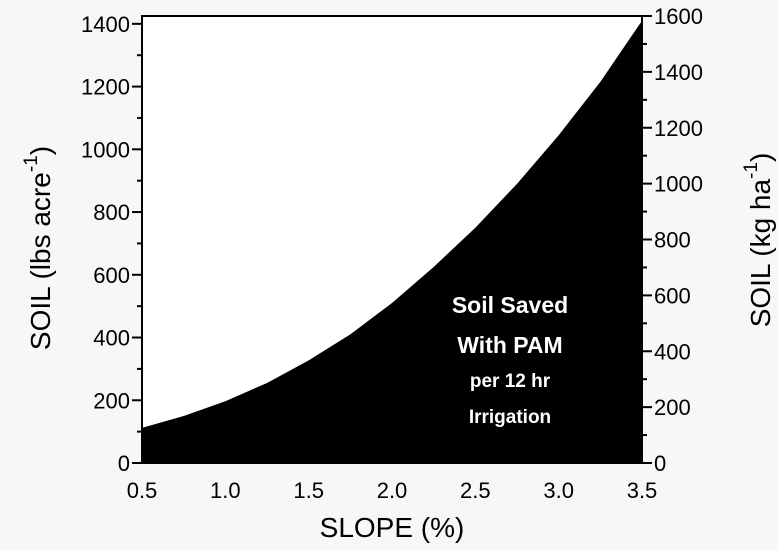  What do you see at coordinates (672, 407) in the screenshot?
I see `y2-tick-label: 200` at bounding box center [672, 407].